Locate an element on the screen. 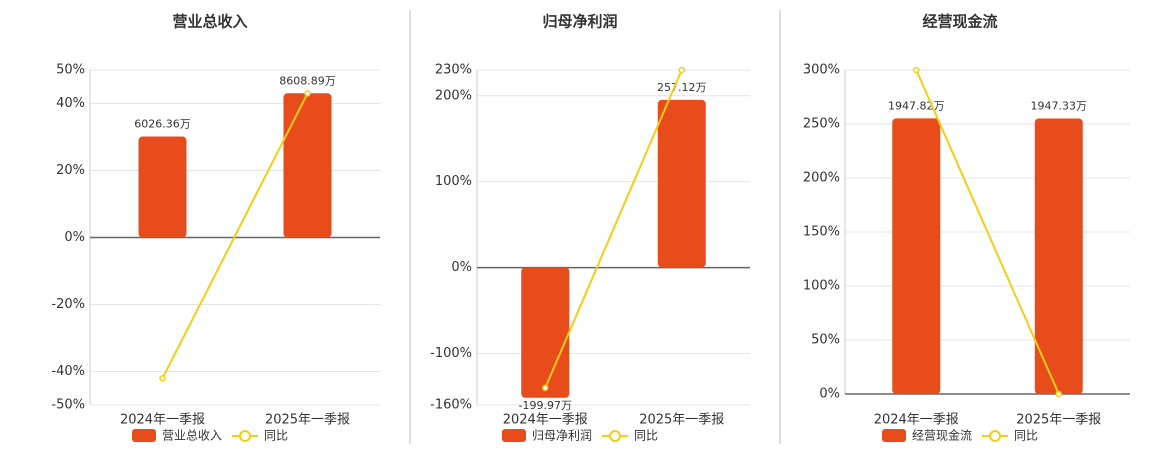 The image size is (1160, 450). y-tick-label: 20% is located at coordinates (70, 170).